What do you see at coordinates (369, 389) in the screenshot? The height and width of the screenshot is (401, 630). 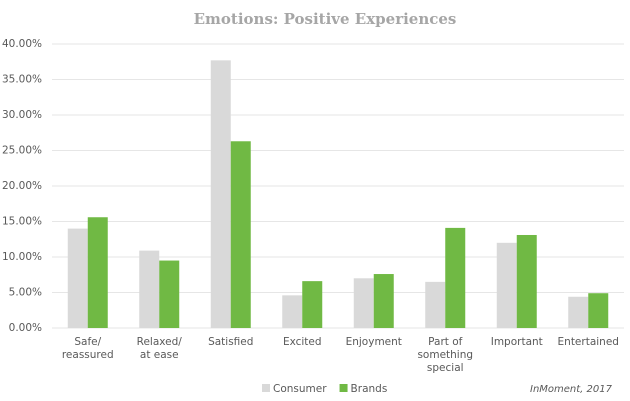 I see `legend-label: Brands` at bounding box center [369, 389].